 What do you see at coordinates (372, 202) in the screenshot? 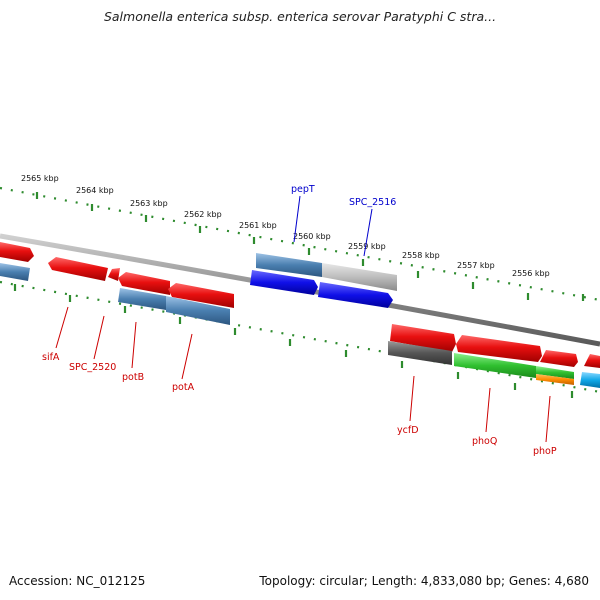
I see `gene-label-spc2516: SPC_2516` at bounding box center [372, 202].